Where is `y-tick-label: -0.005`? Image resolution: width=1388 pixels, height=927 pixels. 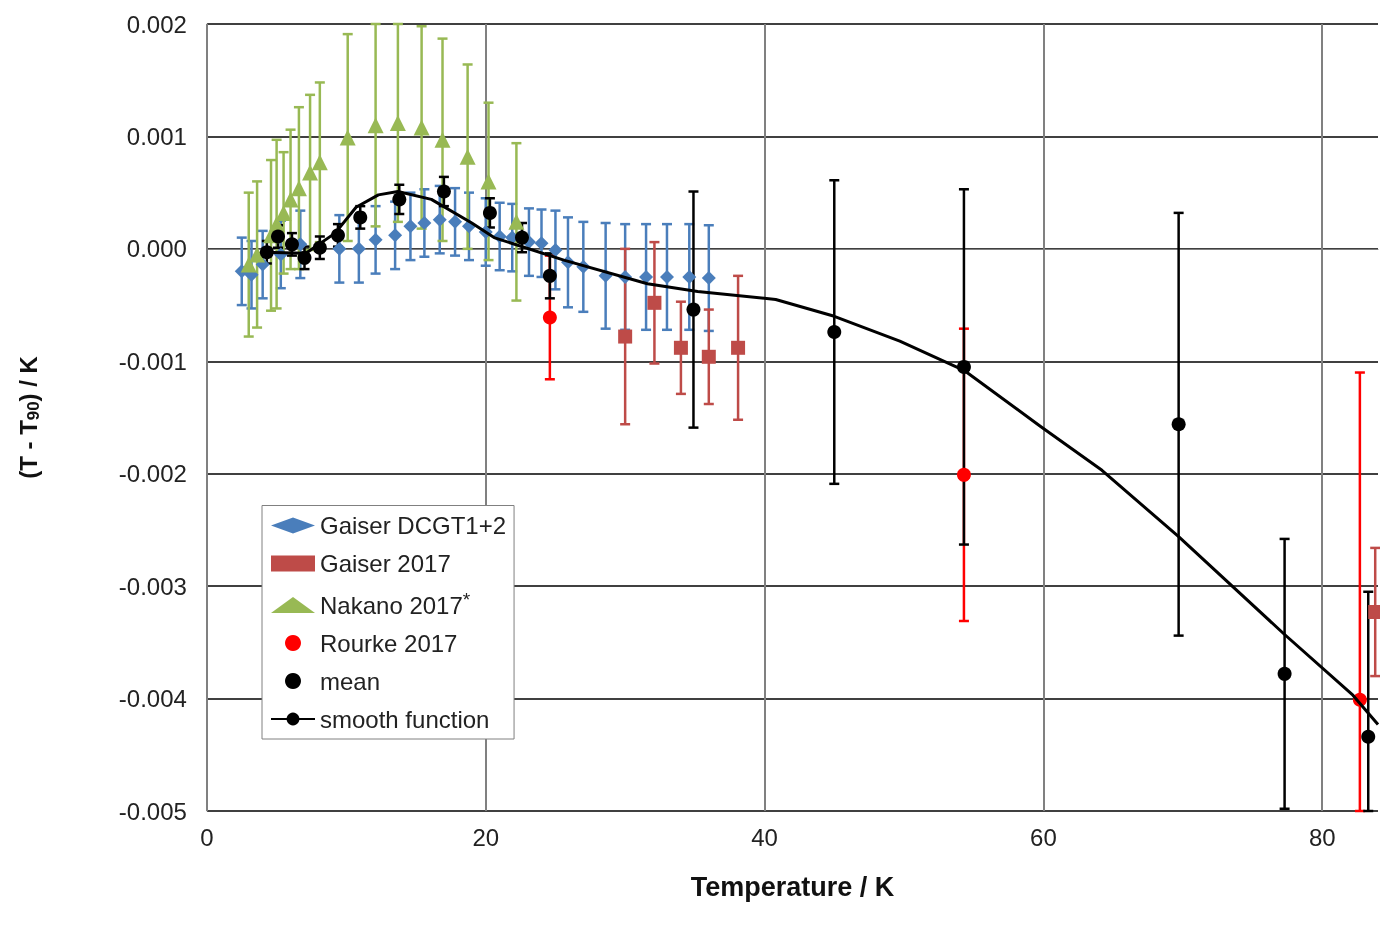 y-tick-label: -0.005 is located at coordinates (152, 811).